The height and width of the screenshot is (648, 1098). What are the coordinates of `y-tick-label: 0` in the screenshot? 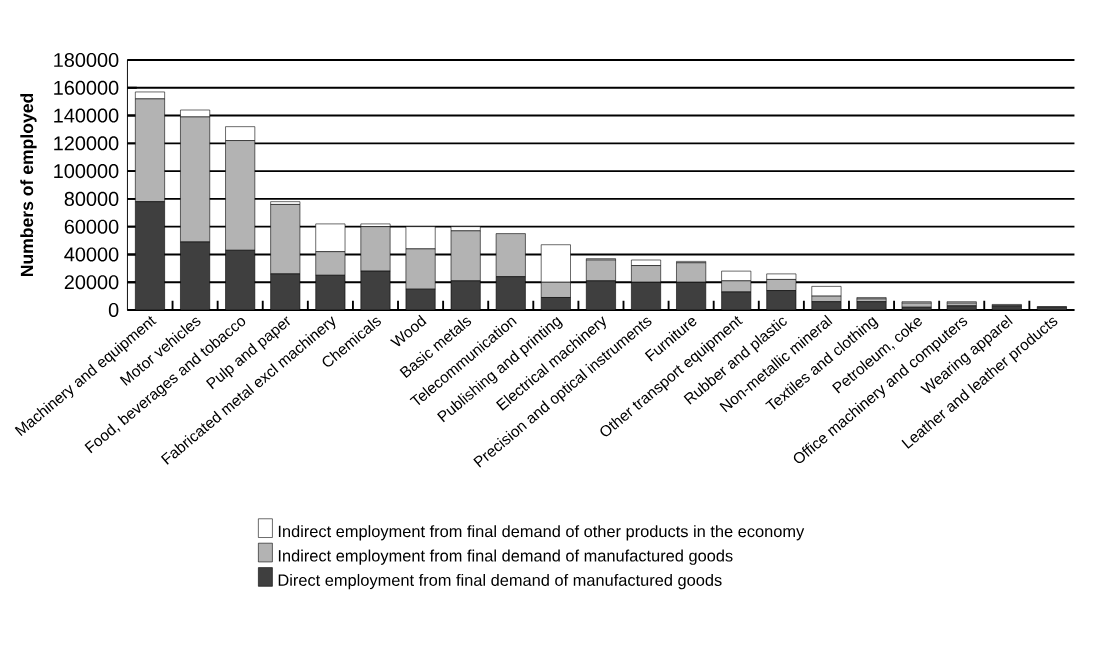 It's located at (113, 310).